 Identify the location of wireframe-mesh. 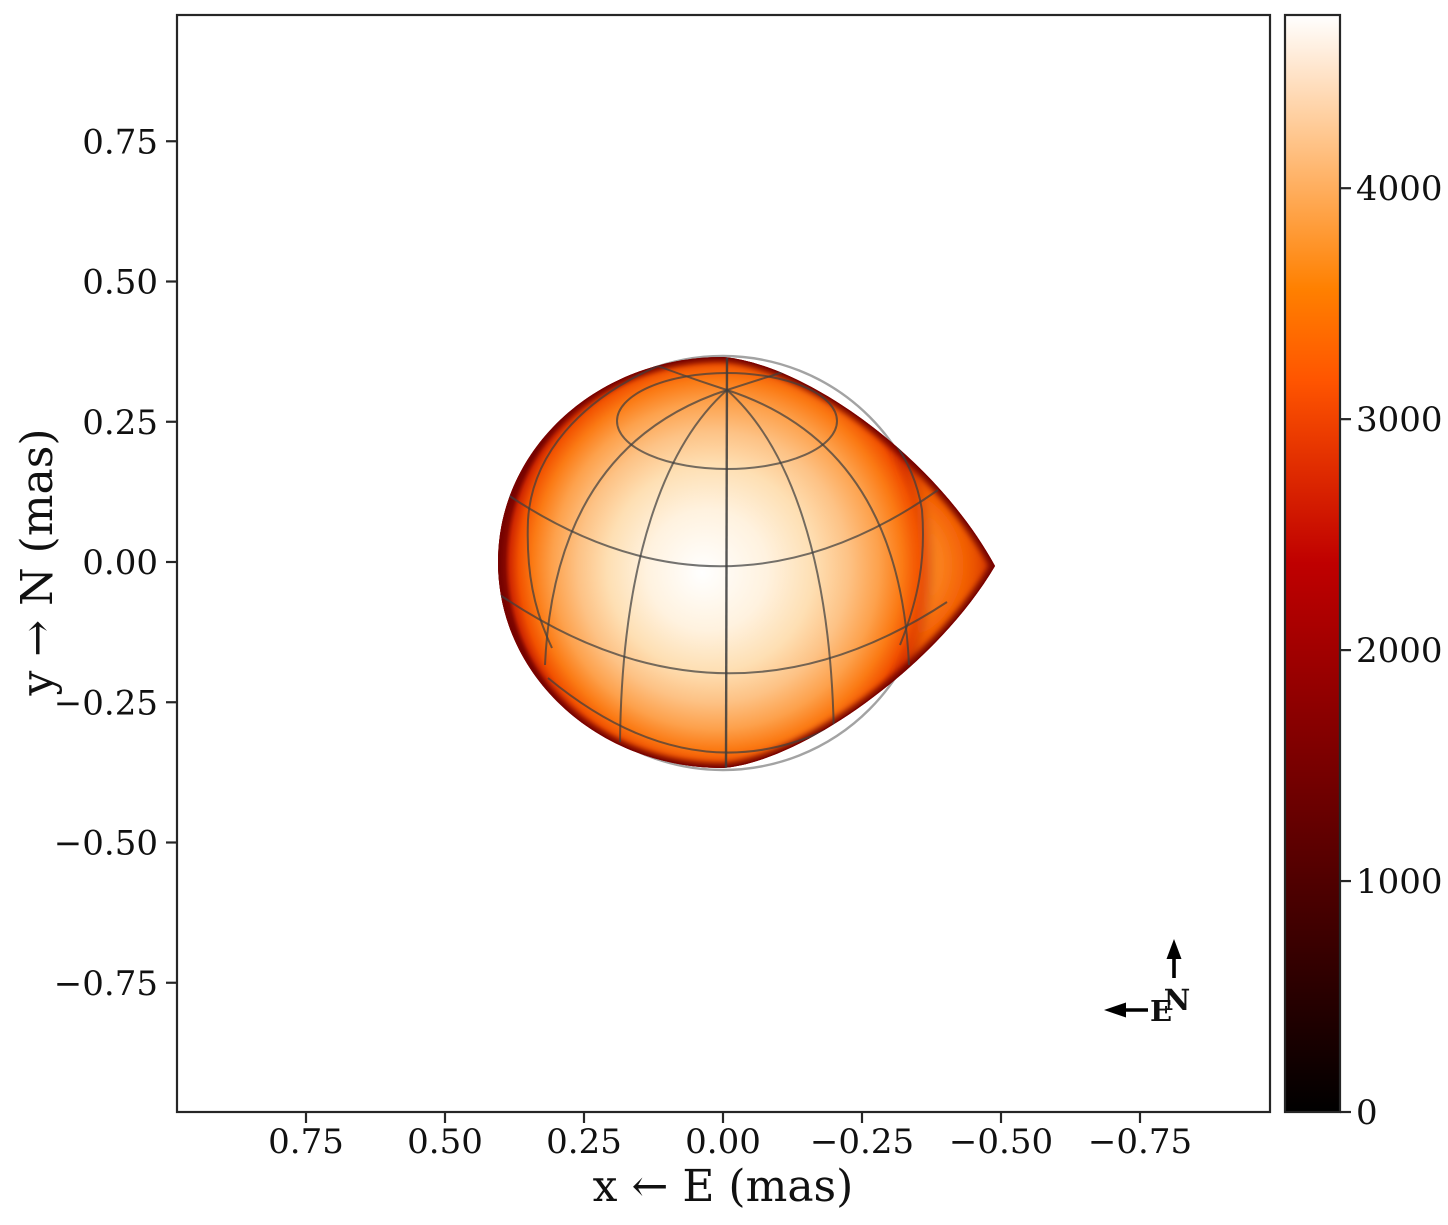
(723, 562).